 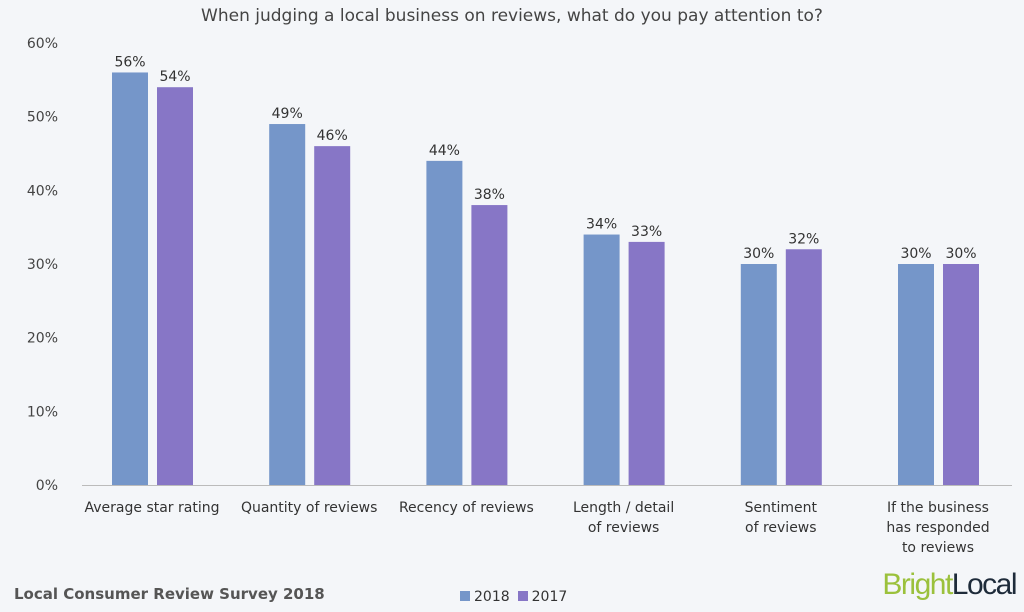 What do you see at coordinates (169, 594) in the screenshot?
I see `source-label: Local Consumer Review Survey 2018` at bounding box center [169, 594].